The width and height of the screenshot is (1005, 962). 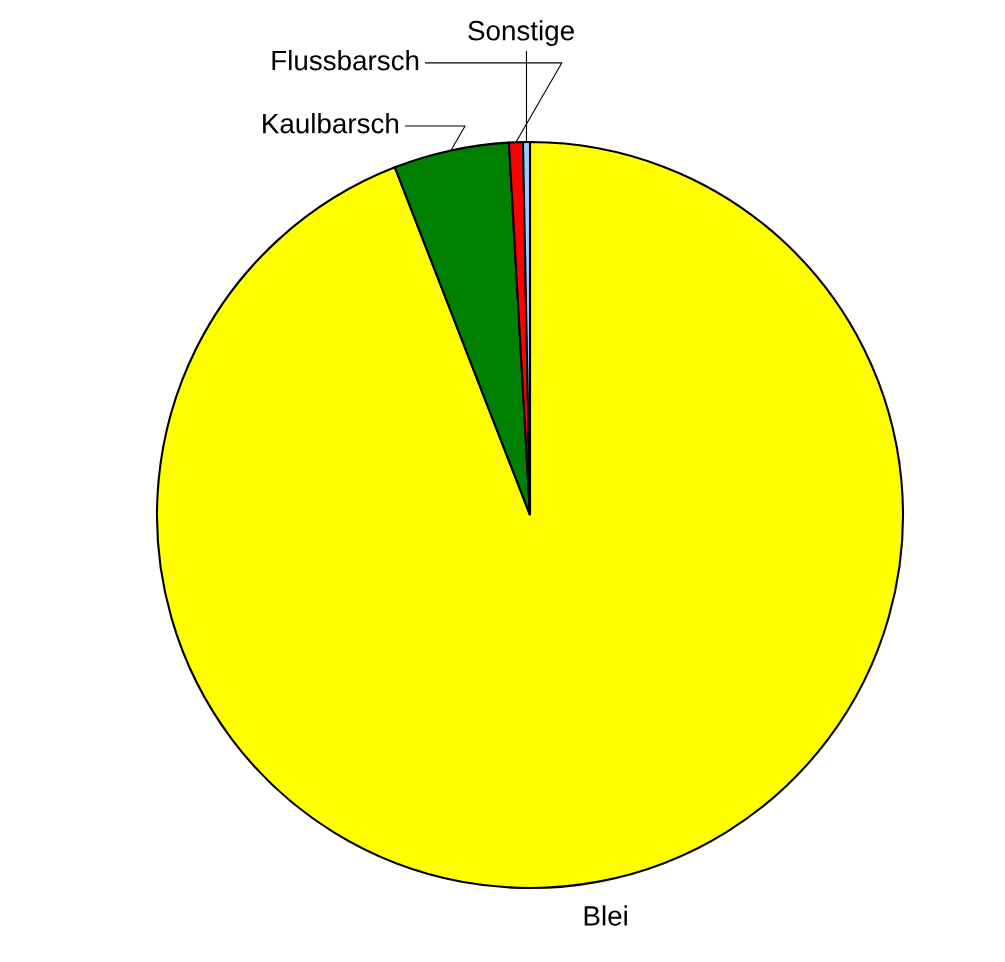 I want to click on slice-label: Blei, so click(x=605, y=915).